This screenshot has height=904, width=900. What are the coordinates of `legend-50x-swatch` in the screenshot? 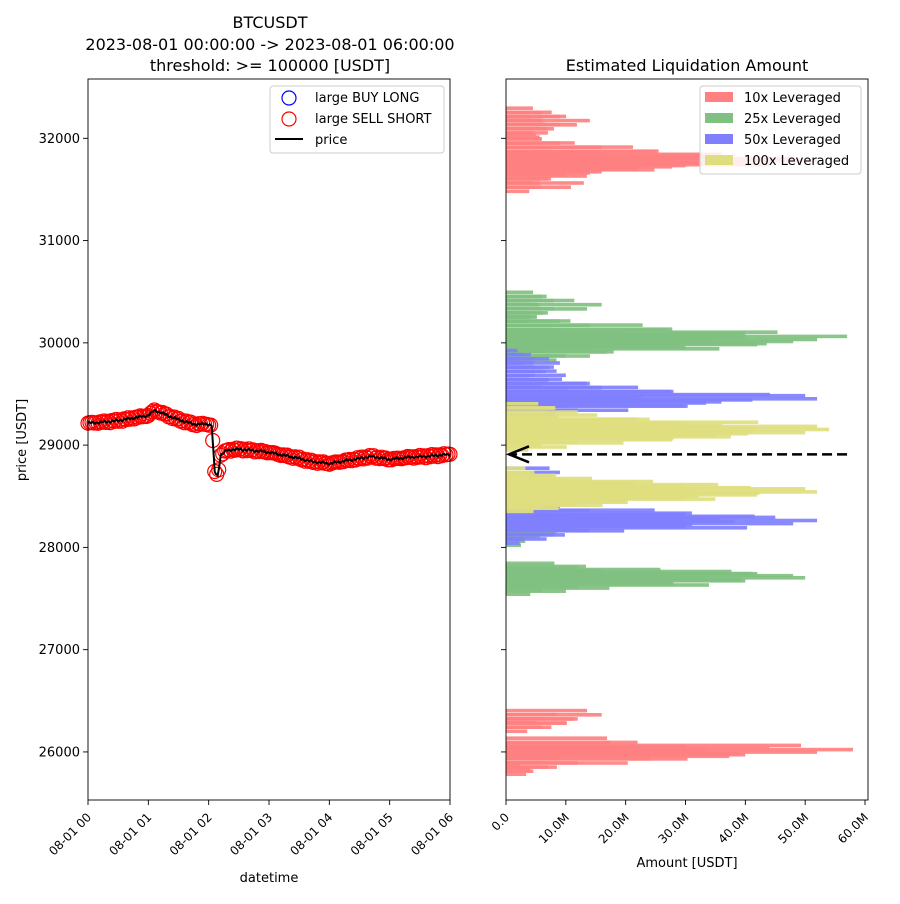 It's located at (719, 139).